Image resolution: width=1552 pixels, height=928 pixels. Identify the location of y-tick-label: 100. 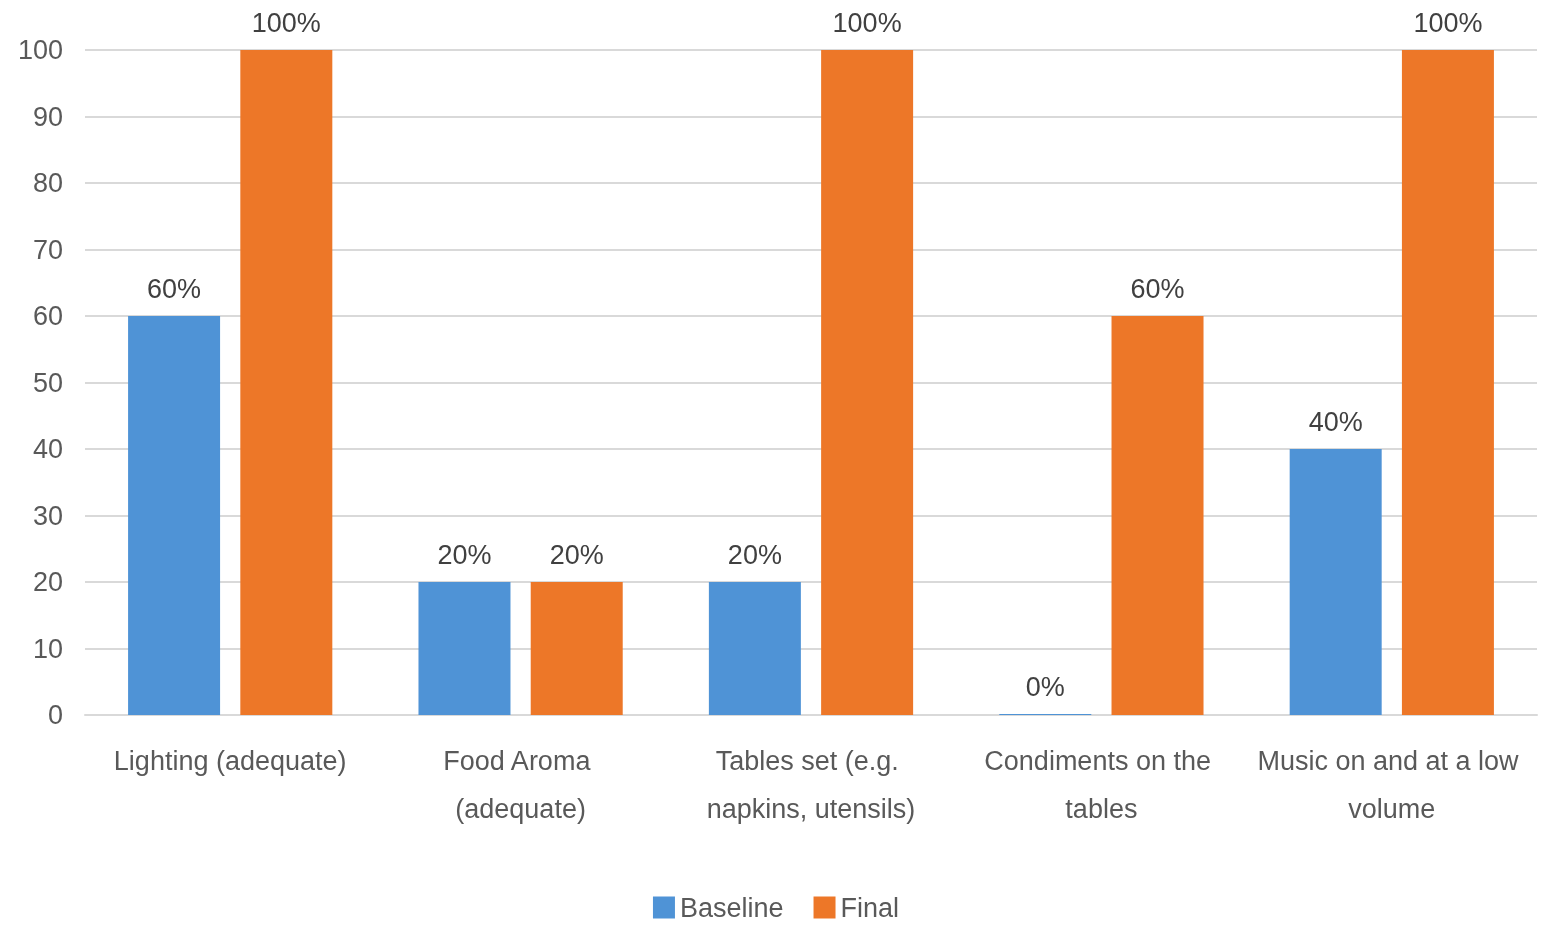
(40, 50).